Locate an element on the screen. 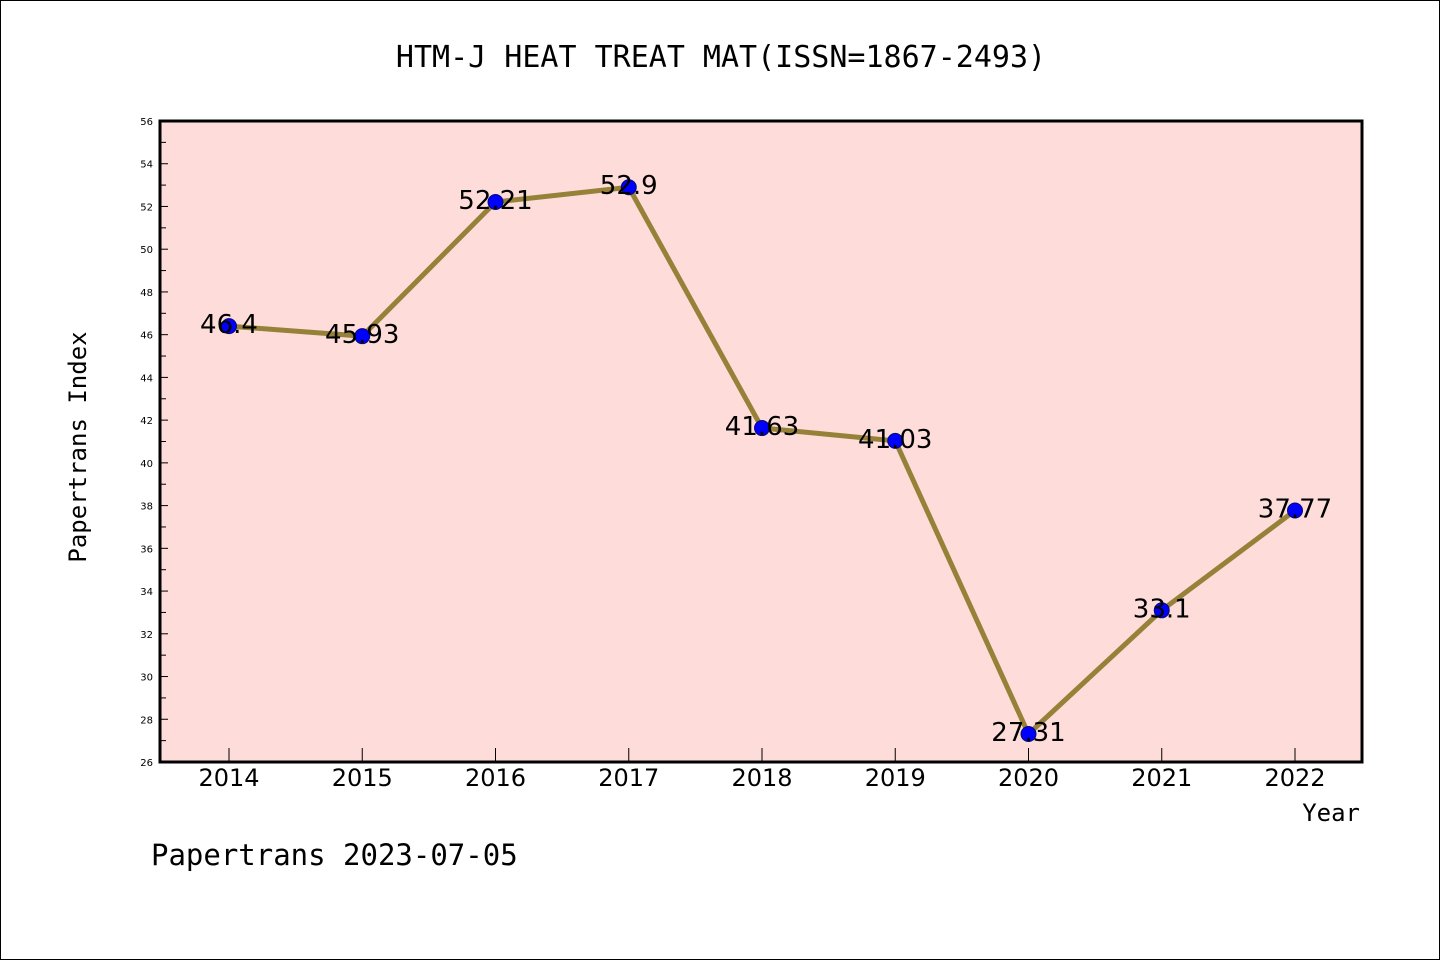  data-label: 45.93 is located at coordinates (362, 335).